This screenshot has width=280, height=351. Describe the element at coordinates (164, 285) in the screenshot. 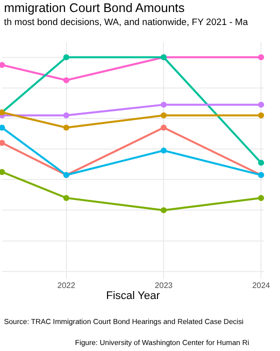

I see `x-tick-label: 2023` at that location.